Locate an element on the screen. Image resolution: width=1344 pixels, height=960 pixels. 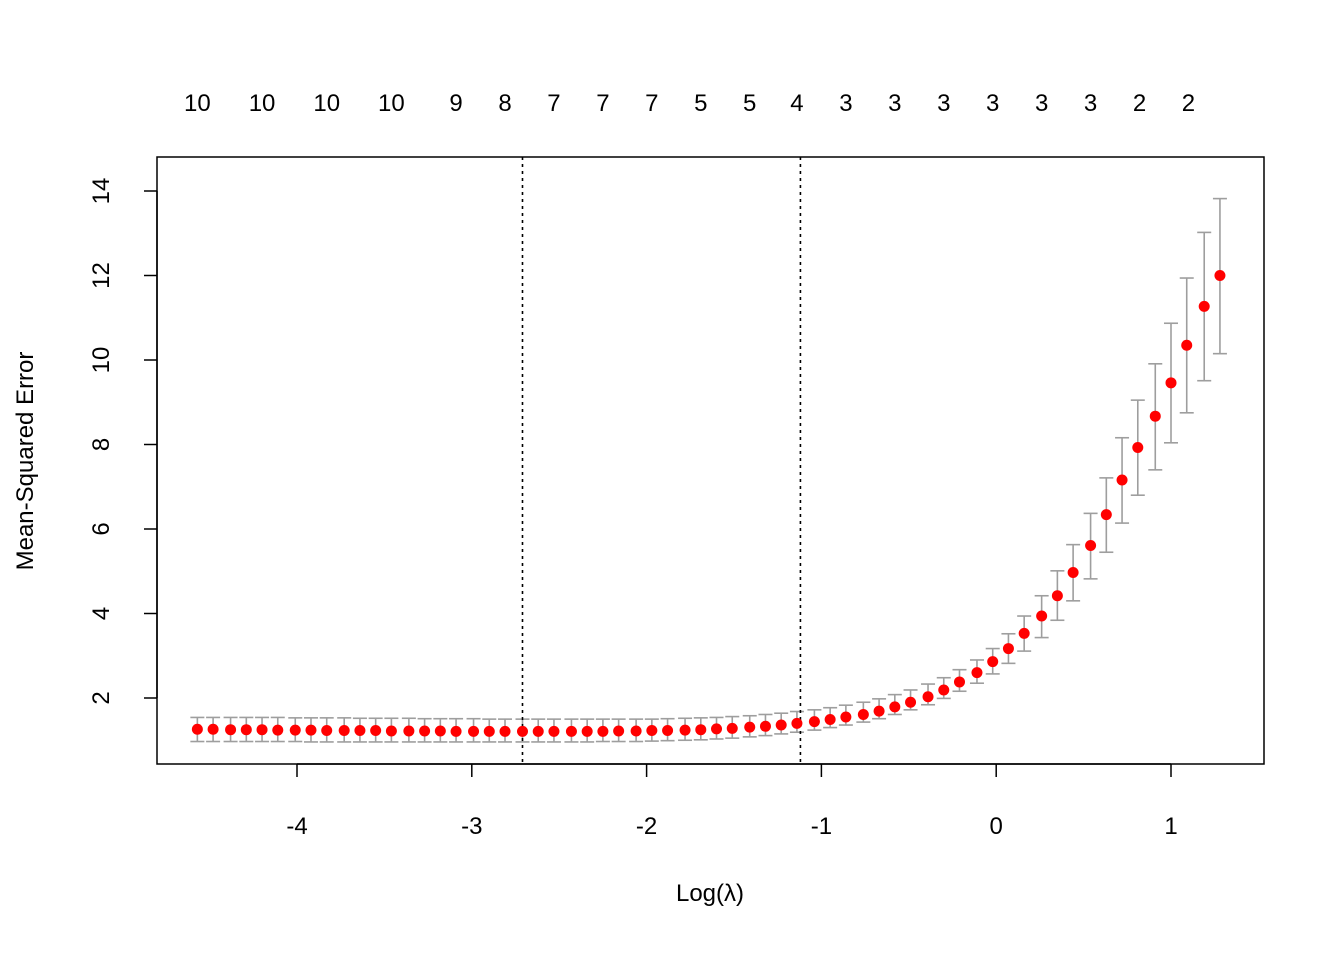
y-tick-label: 14 is located at coordinates (101, 191).